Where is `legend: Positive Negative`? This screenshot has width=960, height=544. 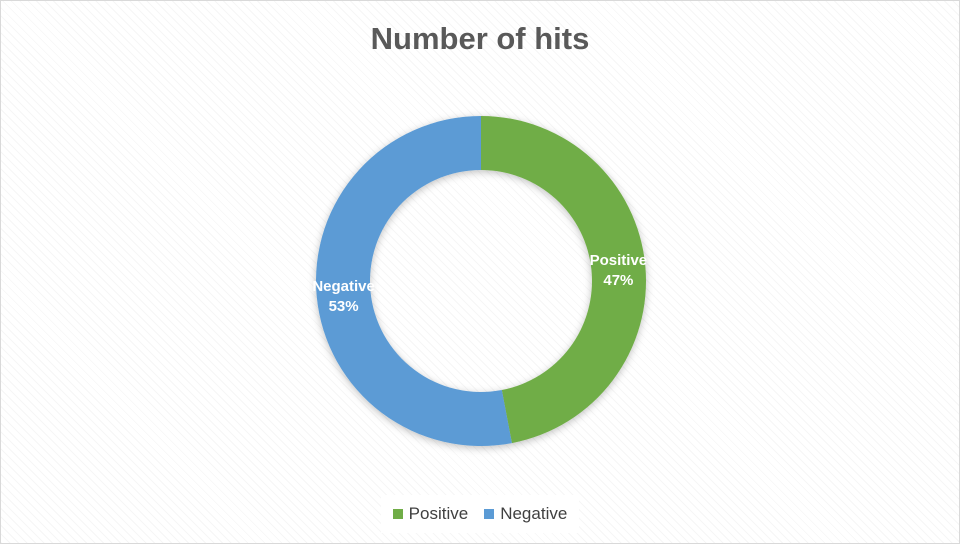
legend: Positive Negative is located at coordinates (480, 514).